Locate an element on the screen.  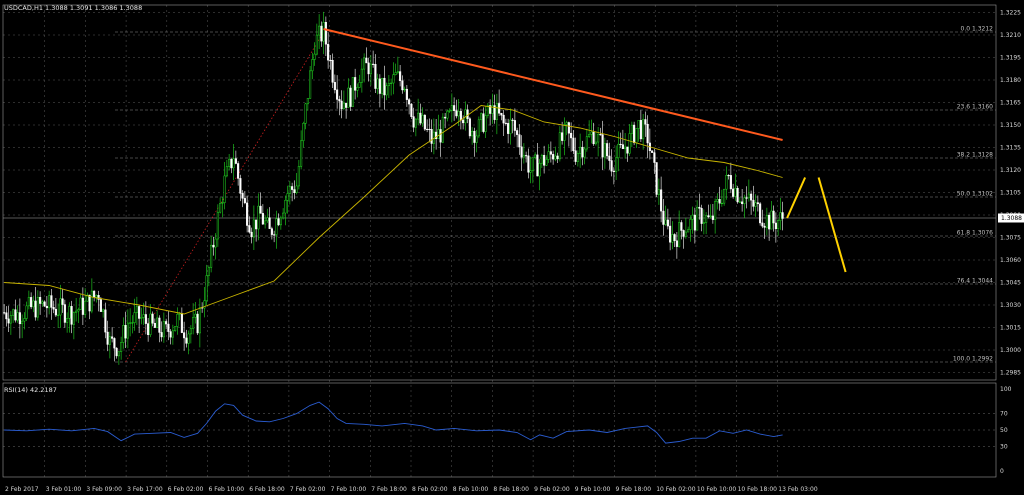
x-tick-label: 8 Feb 10:00 is located at coordinates (471, 489).